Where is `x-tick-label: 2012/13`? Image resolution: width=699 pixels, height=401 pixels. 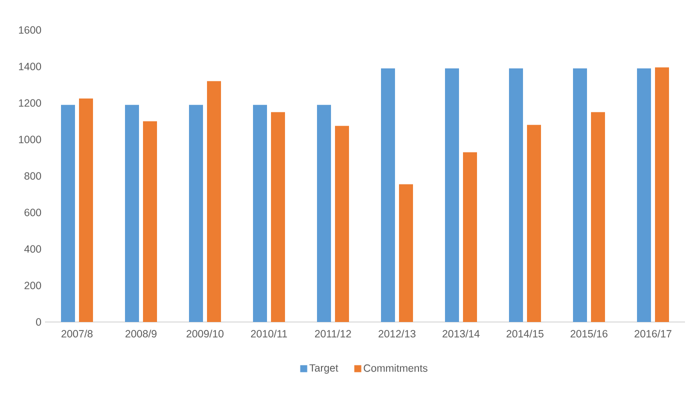
x-tick-label: 2012/13 is located at coordinates (397, 334).